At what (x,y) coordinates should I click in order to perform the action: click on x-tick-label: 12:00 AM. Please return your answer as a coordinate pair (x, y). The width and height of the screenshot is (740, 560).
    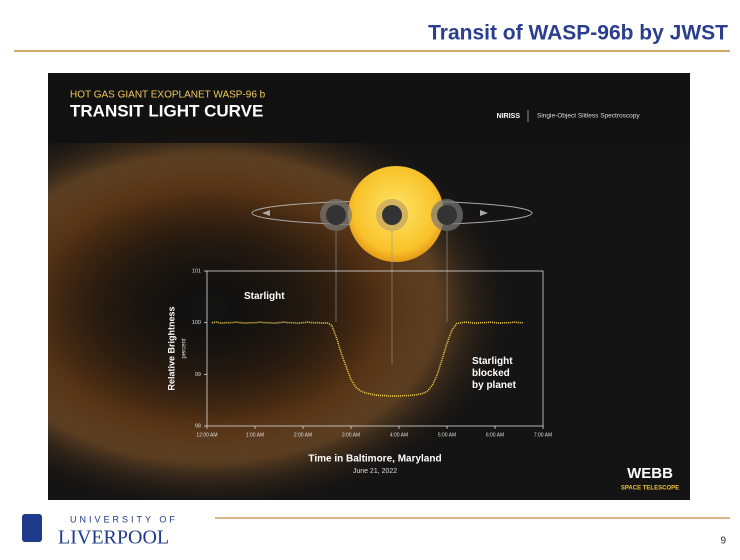
    Looking at the image, I should click on (206, 435).